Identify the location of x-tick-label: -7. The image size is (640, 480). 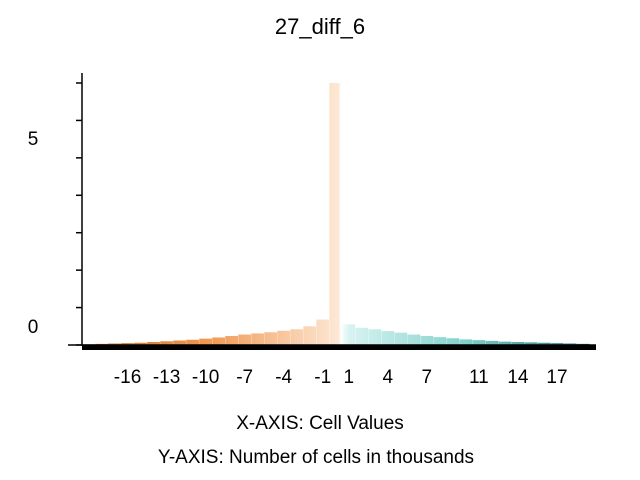
(244, 377).